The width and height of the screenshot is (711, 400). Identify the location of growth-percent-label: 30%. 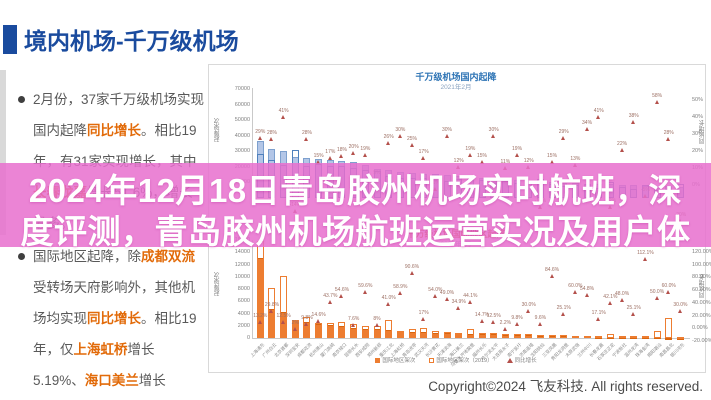
(493, 130).